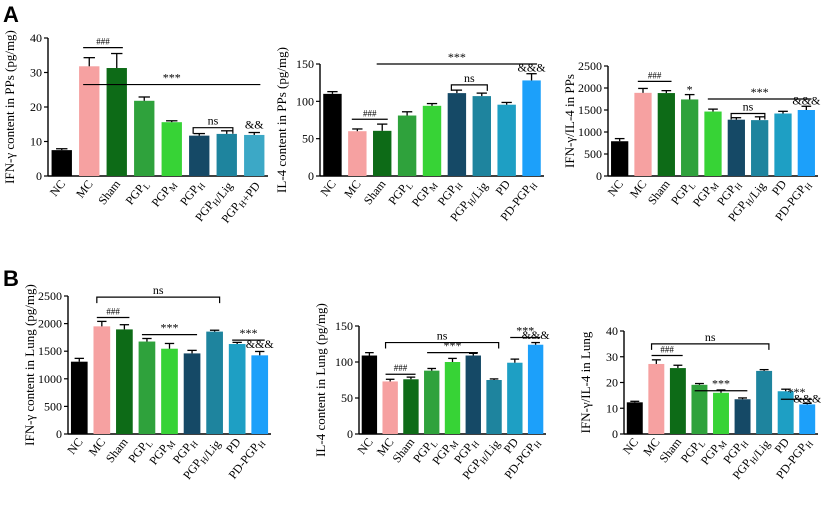  Describe the element at coordinates (585, 382) in the screenshot. I see `y-axis-label: IFN-γ/IL-4 in Lung` at that location.